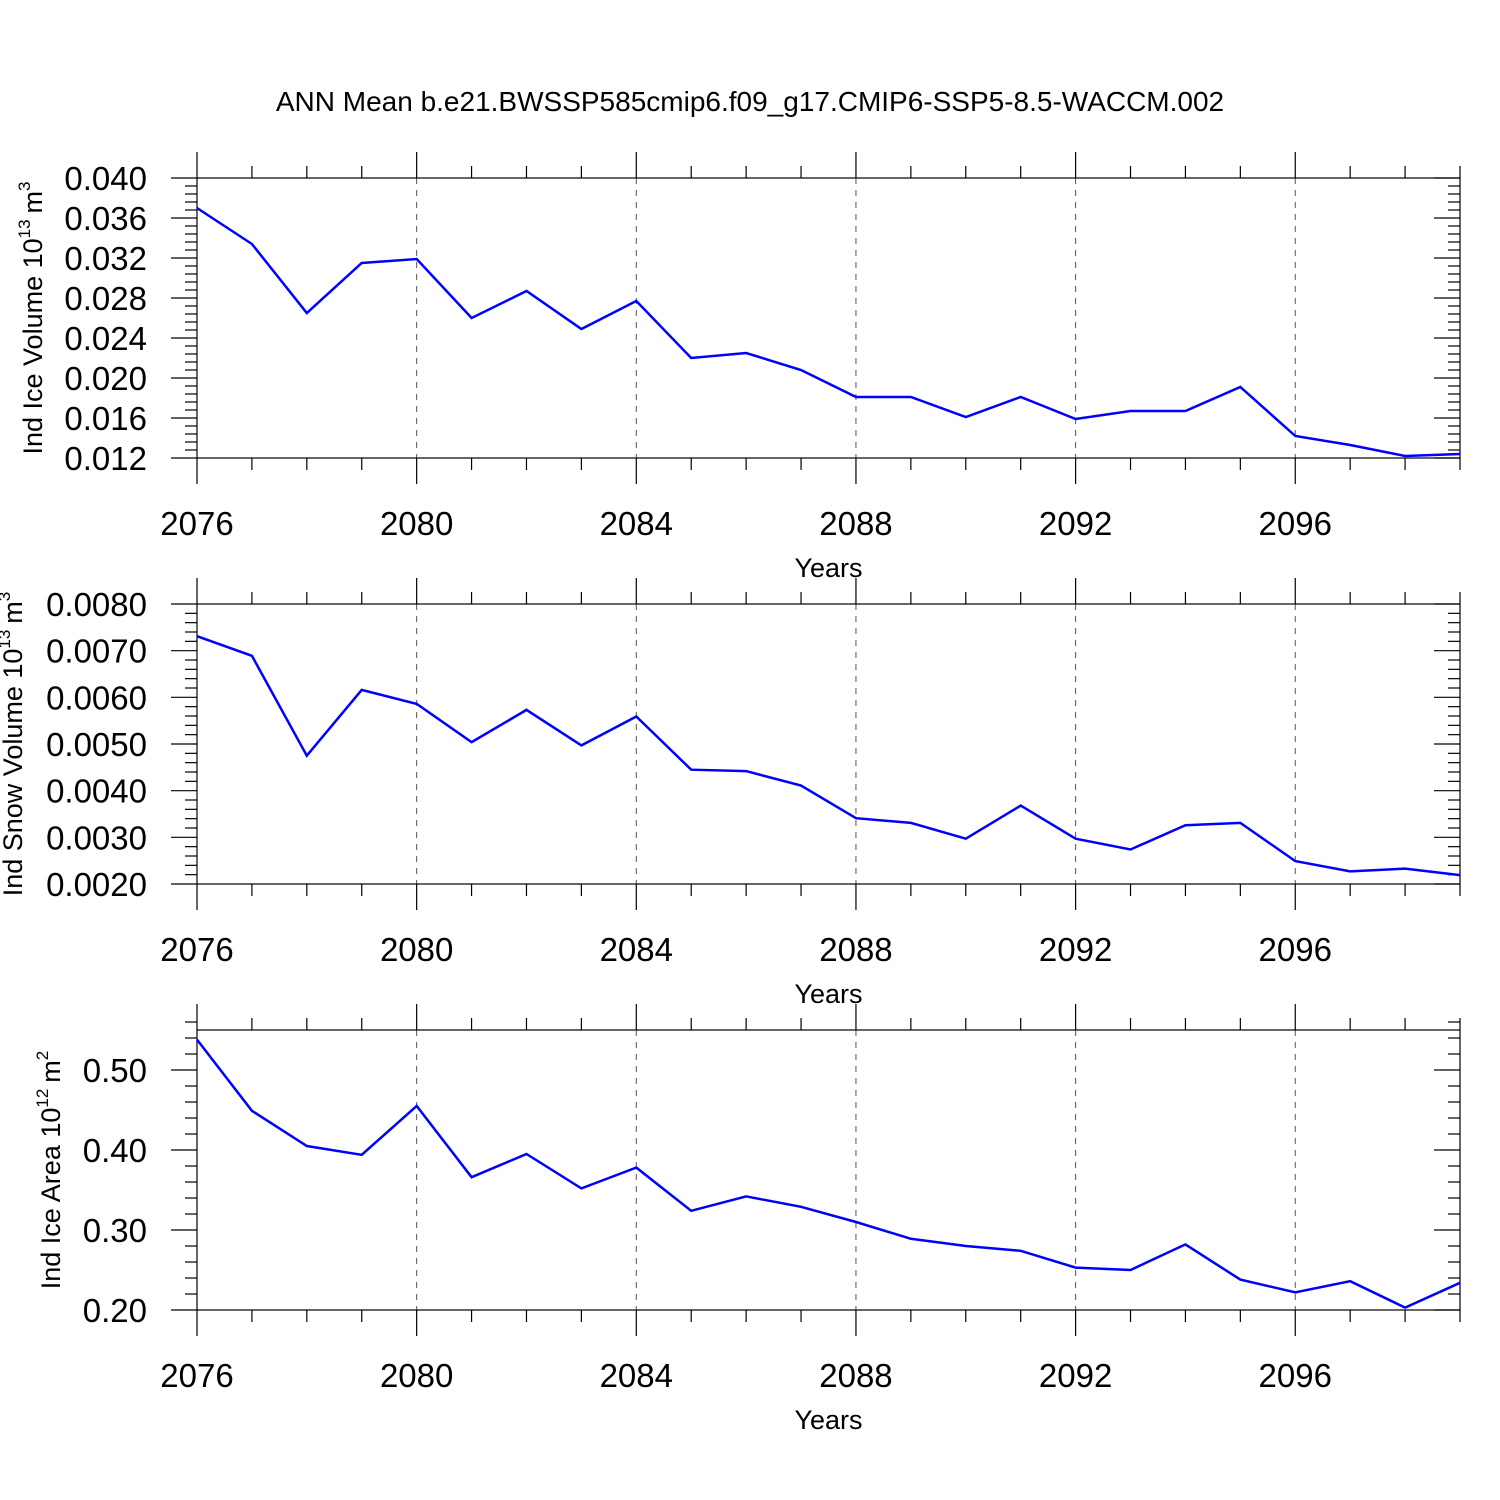 The height and width of the screenshot is (1500, 1500). Describe the element at coordinates (96, 884) in the screenshot. I see `y-tick-label: 0.0020` at that location.